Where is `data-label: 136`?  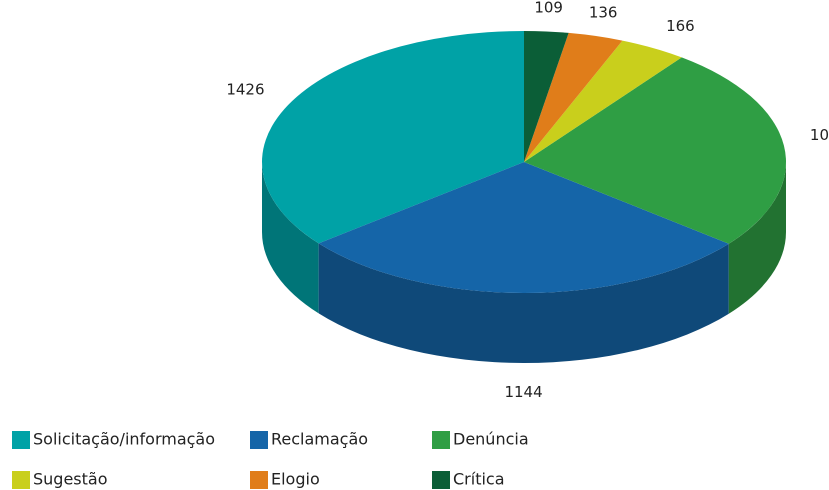 data-label: 136 is located at coordinates (603, 12).